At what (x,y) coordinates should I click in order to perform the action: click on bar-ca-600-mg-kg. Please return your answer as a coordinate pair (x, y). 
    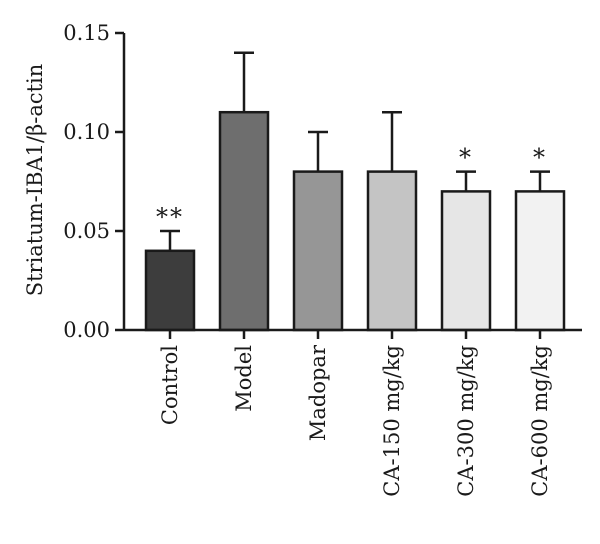
    Looking at the image, I should click on (540, 261).